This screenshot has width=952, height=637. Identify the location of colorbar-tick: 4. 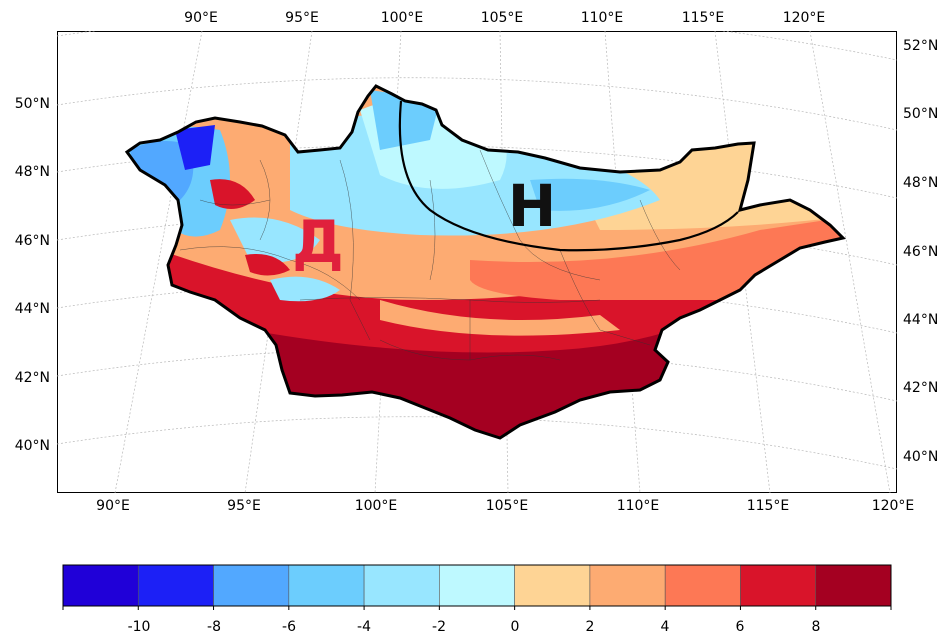
(665, 627).